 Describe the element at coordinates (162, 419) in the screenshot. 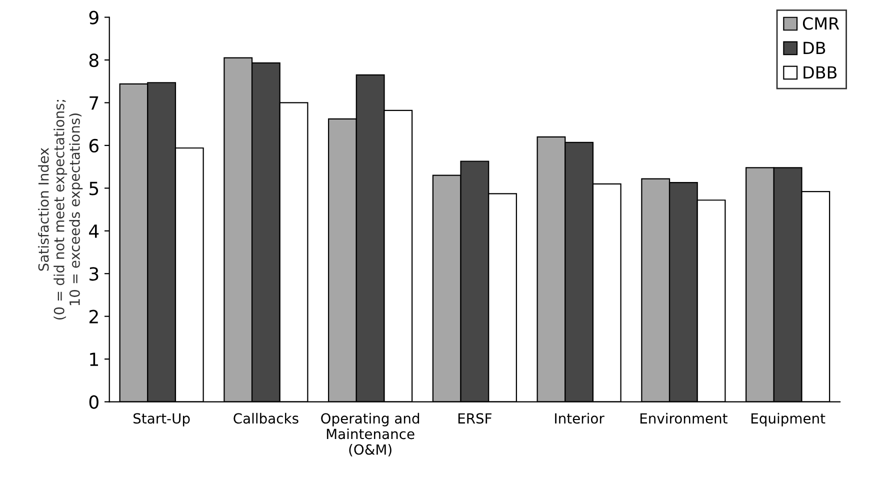

I see `x-tick-label: Start-Up` at that location.